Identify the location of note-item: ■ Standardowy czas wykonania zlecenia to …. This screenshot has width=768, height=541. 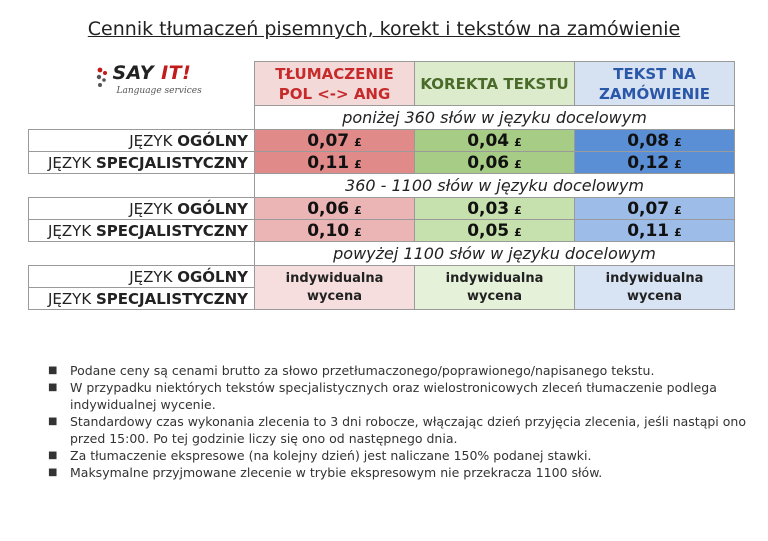
(397, 430).